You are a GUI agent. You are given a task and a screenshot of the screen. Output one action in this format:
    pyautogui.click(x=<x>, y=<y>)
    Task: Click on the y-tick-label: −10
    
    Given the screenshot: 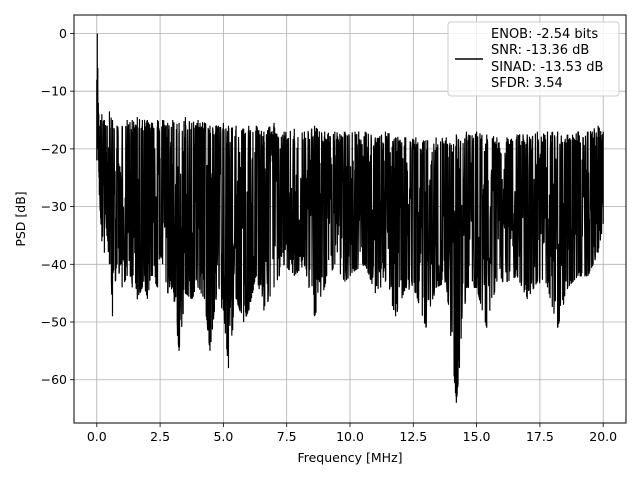 What is the action you would take?
    pyautogui.click(x=54, y=91)
    